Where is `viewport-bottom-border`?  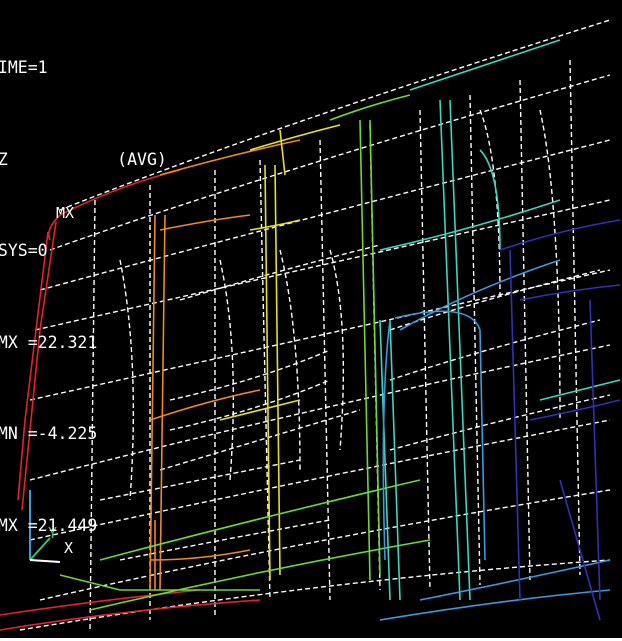
viewport-bottom-border is located at coordinates (311, 639).